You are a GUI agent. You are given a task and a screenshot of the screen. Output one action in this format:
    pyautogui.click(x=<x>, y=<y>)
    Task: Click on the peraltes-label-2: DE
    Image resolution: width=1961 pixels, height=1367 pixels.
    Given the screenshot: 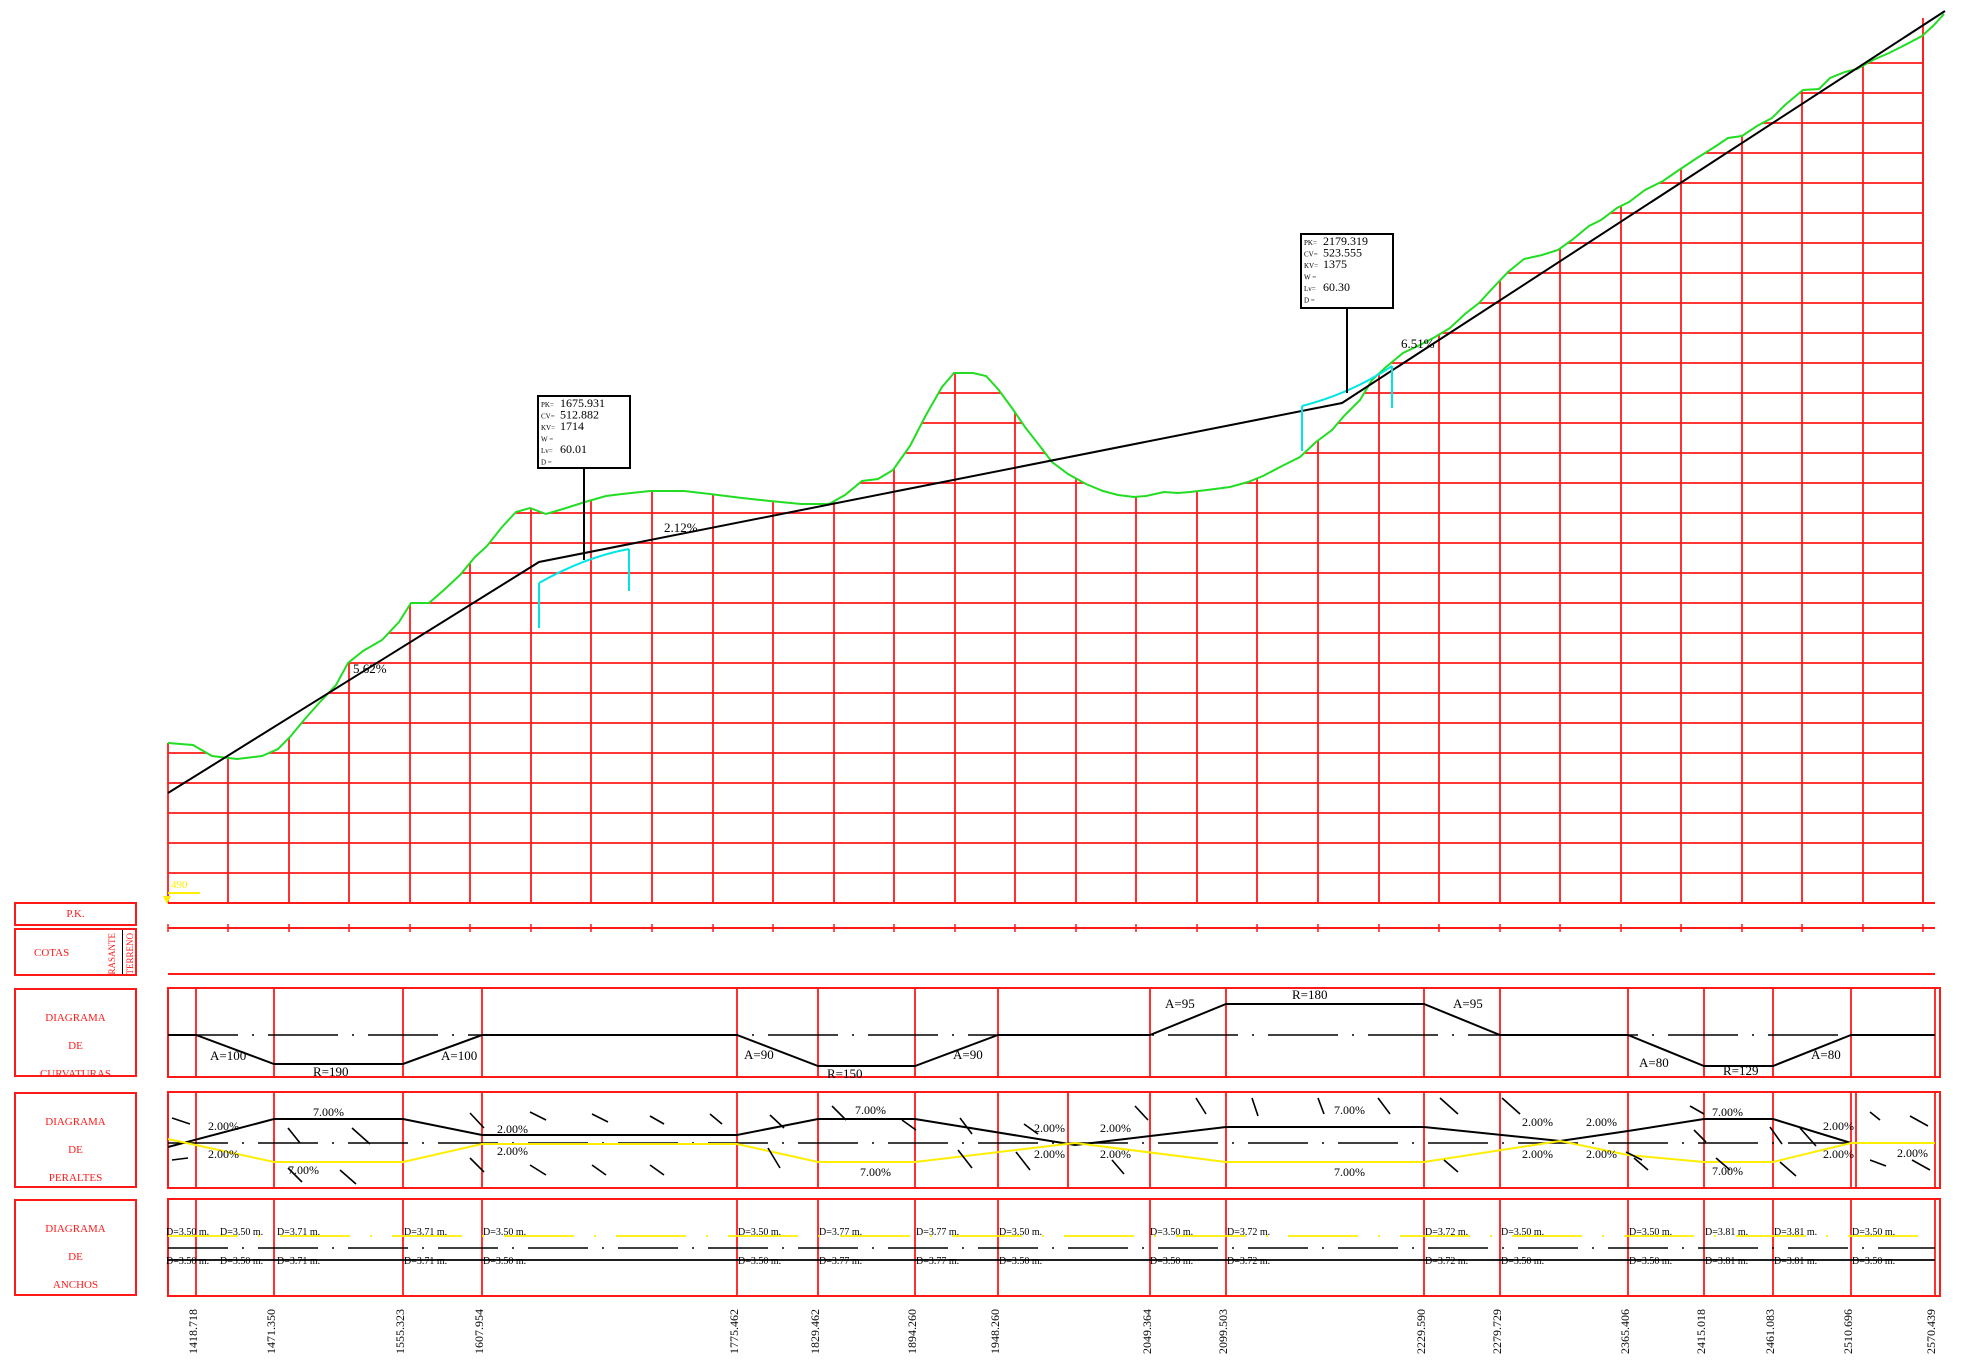 What is the action you would take?
    pyautogui.click(x=75, y=1150)
    